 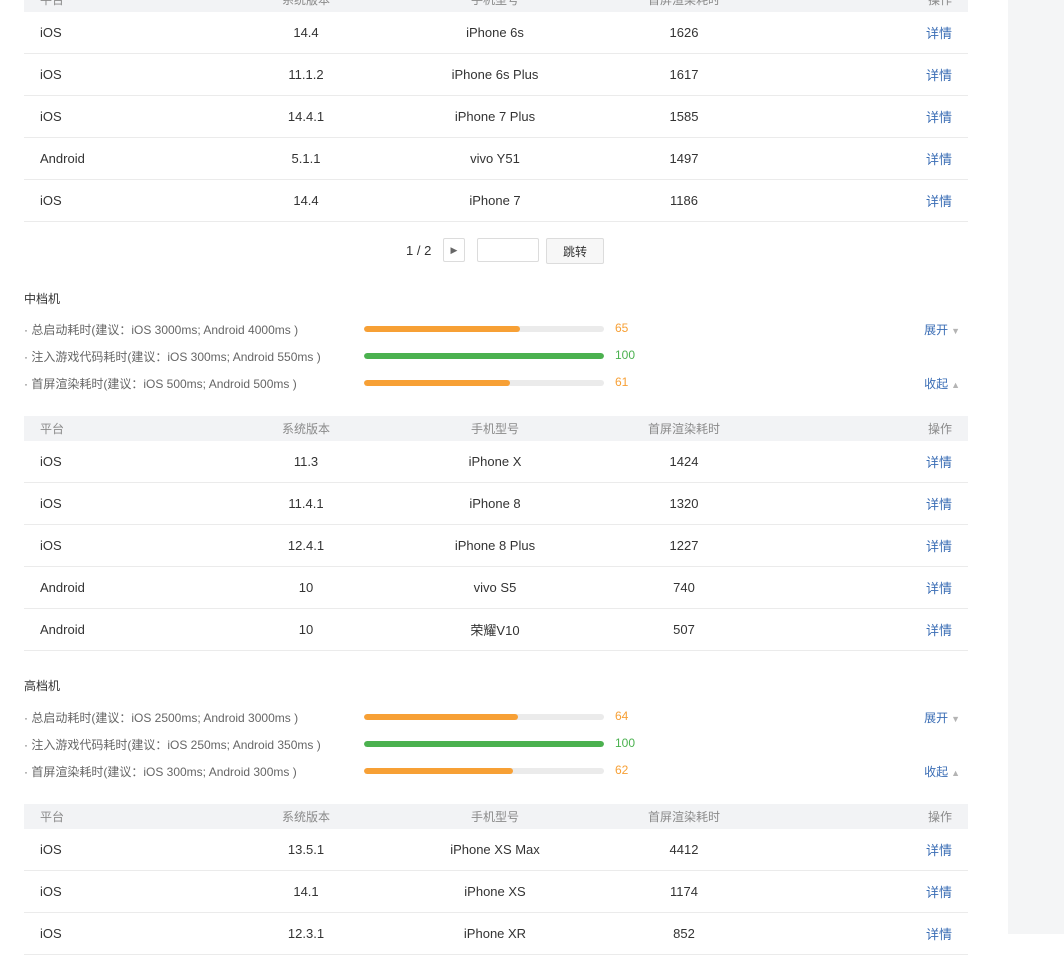 I want to click on cell-model: iPhone 7, so click(x=495, y=200).